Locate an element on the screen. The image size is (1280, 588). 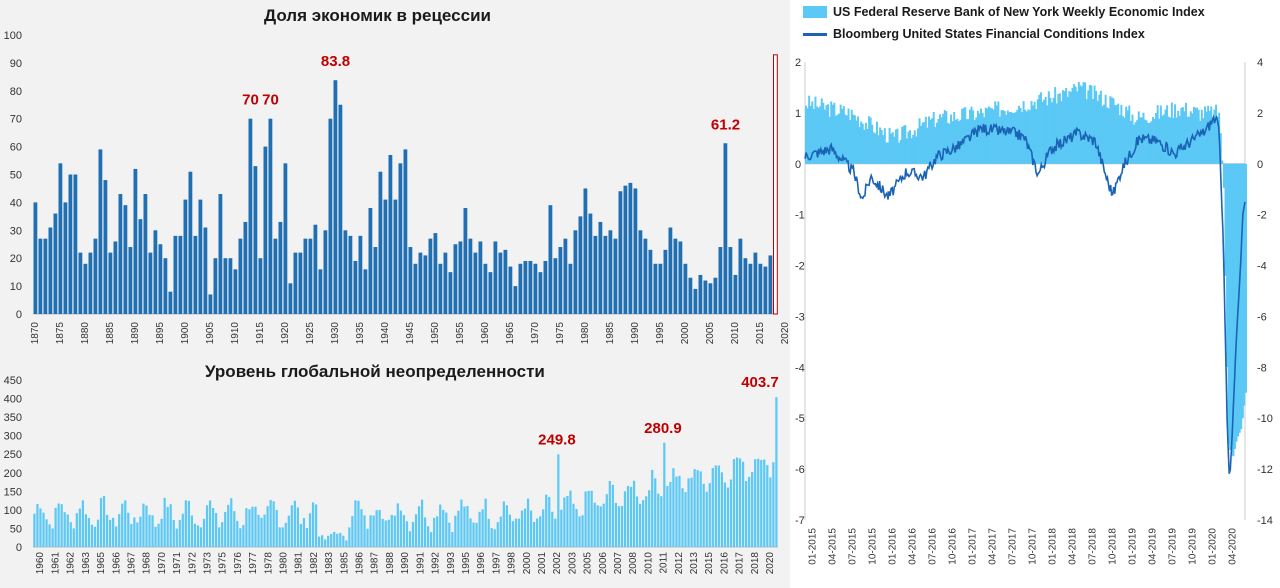
x-tick-label: 04-2020 is located at coordinates (1233, 546).